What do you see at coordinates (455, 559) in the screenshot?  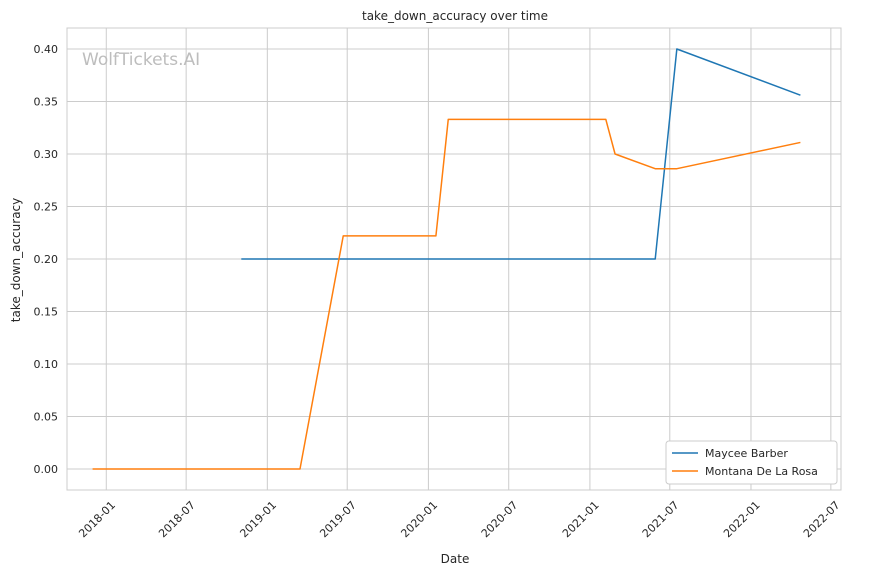 I see `x-axis-label: Date` at bounding box center [455, 559].